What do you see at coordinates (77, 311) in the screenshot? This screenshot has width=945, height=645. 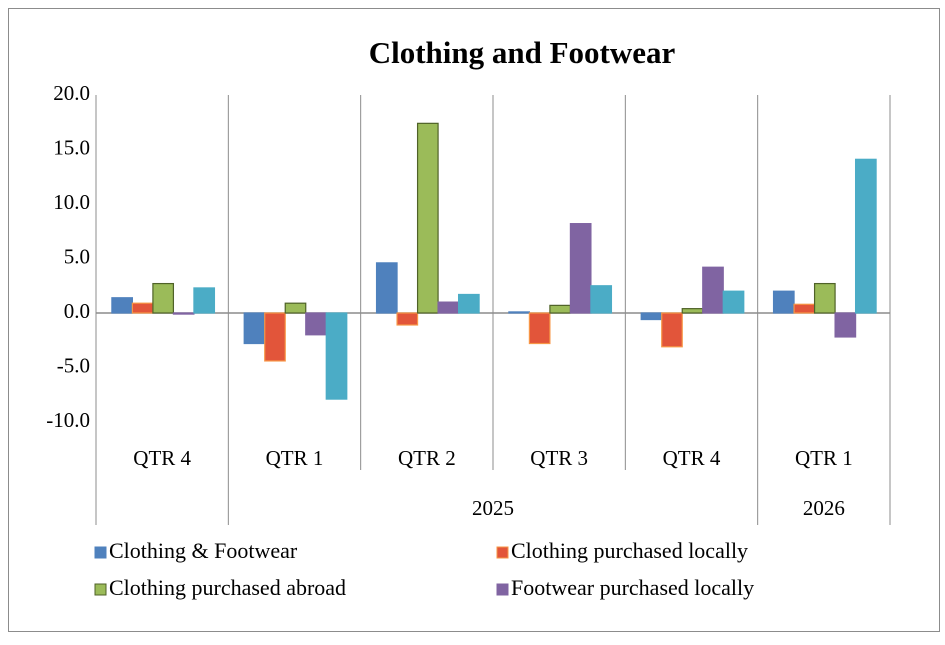 I see `y-tick-label: 0.0` at bounding box center [77, 311].